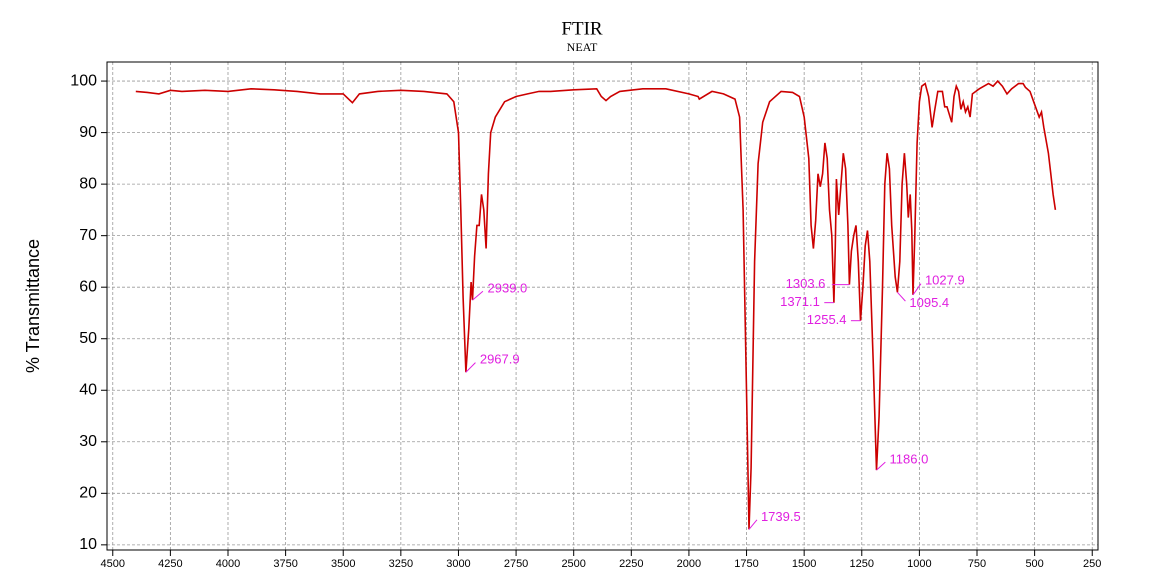 This screenshot has width=1149, height=581. I want to click on y-tick-label: 70, so click(88, 235).